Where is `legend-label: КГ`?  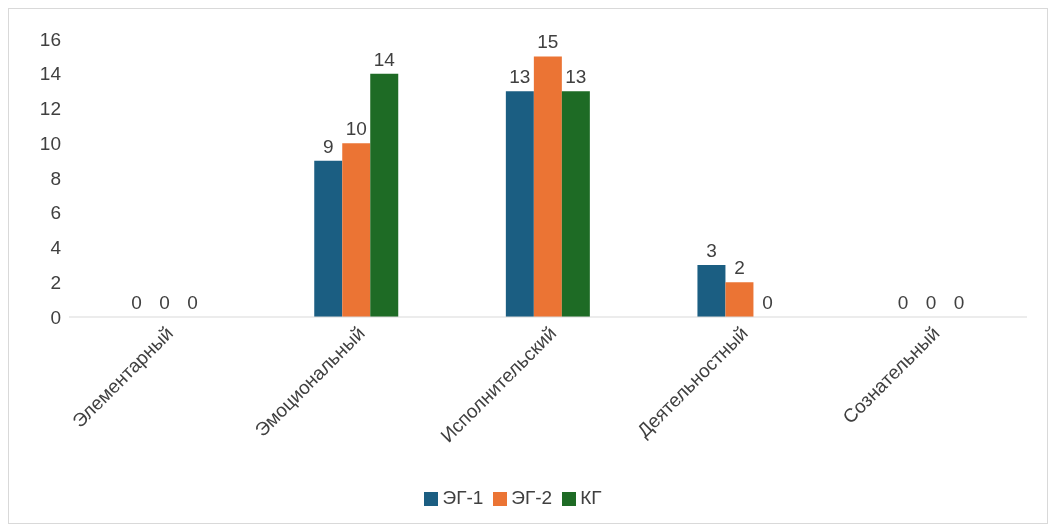
legend-label: КГ is located at coordinates (591, 497).